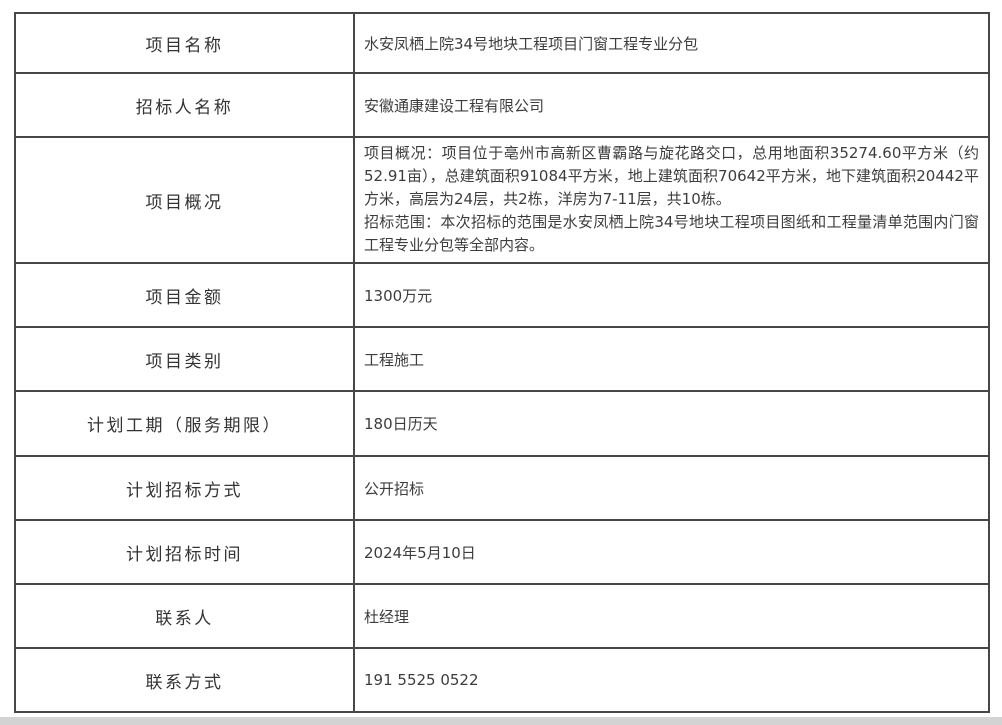  I want to click on table-row-planned-duration: 计划工期（服务期限） 180日历天, so click(502, 424).